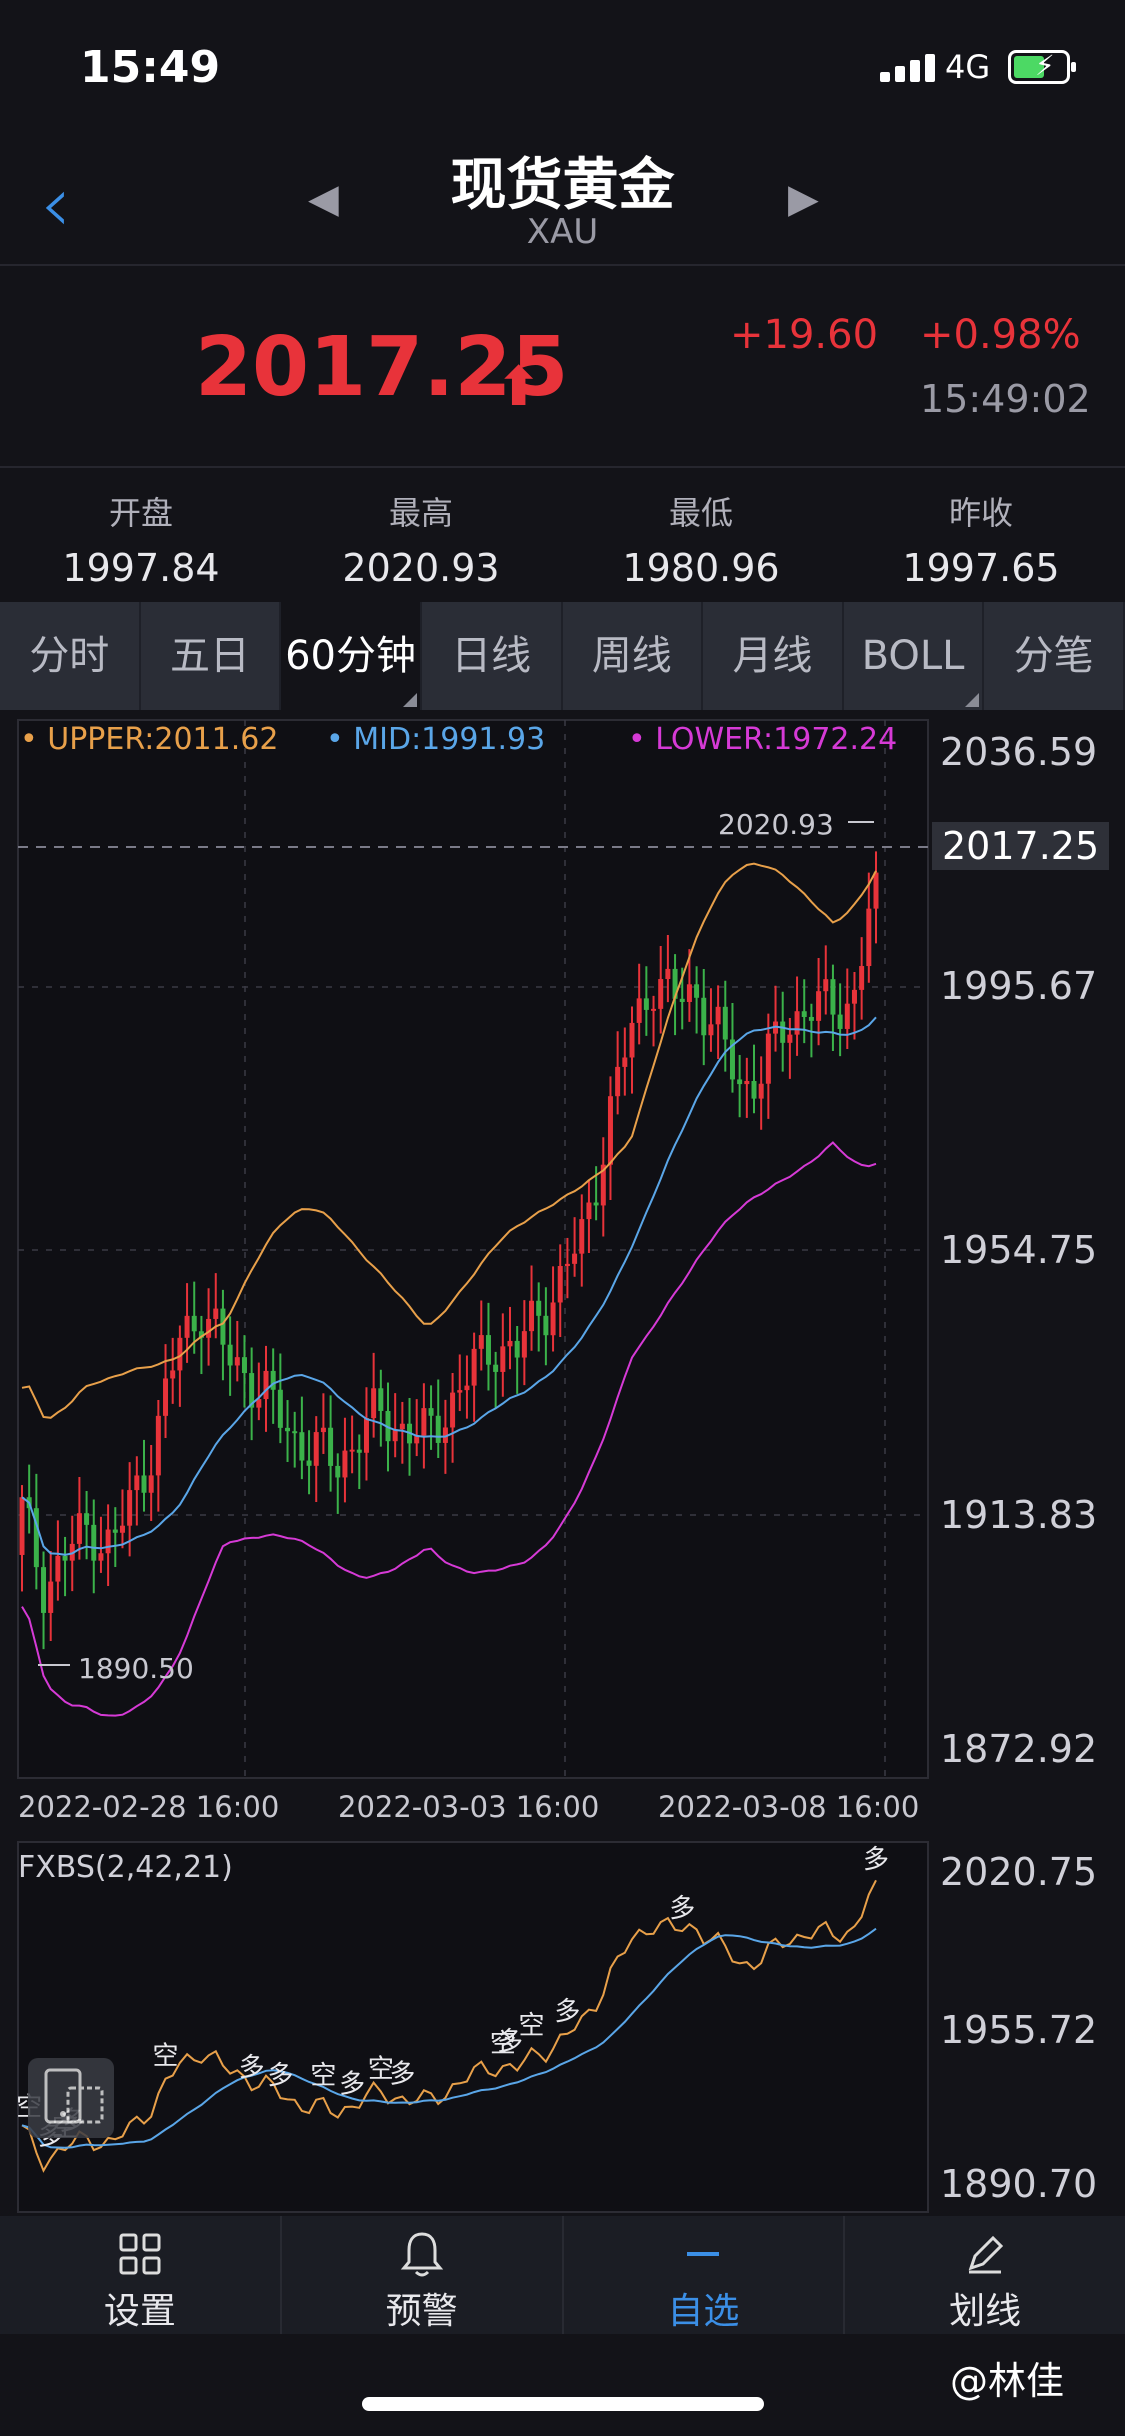  I want to click on nav-settings: 设置, so click(141, 2275).